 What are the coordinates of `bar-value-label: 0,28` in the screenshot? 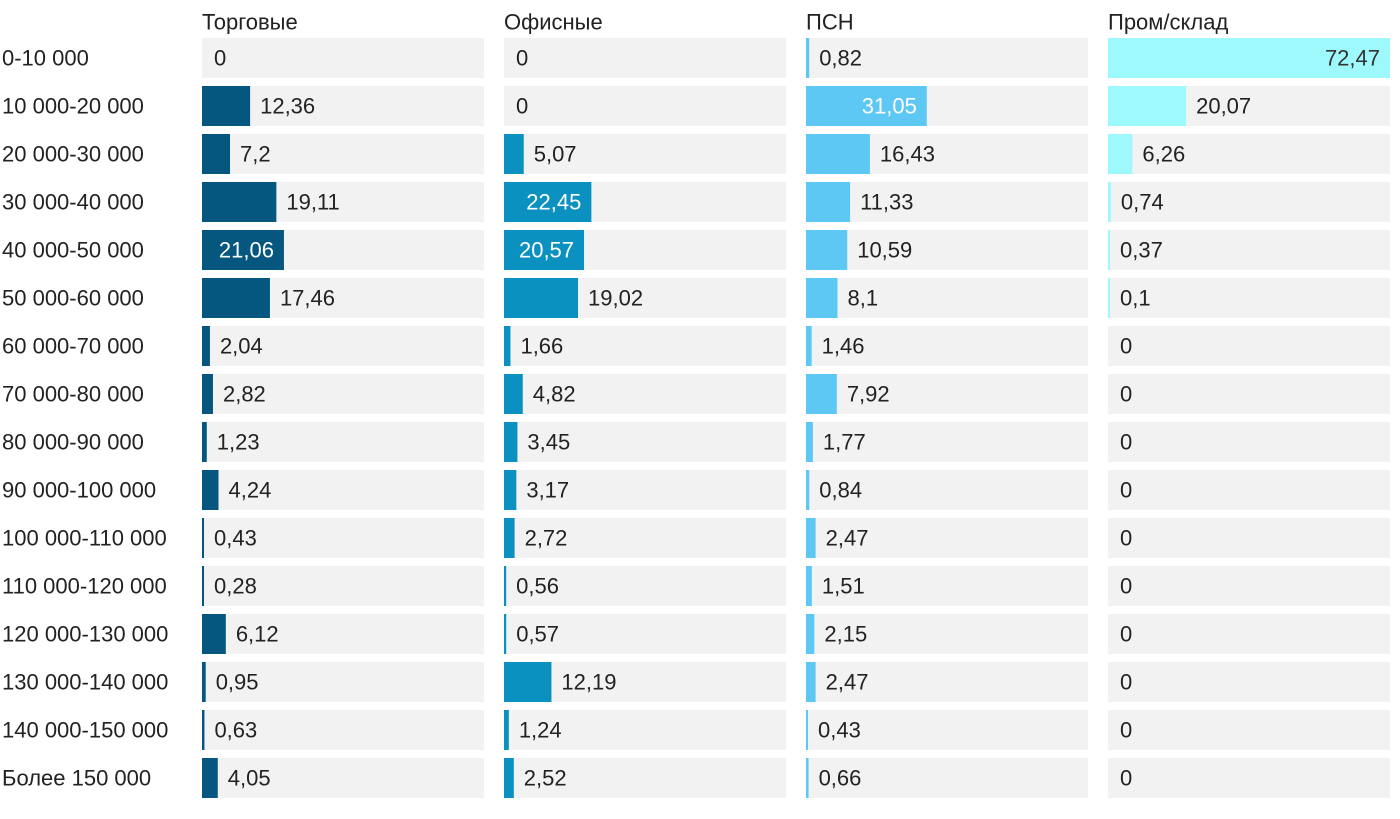 It's located at (235, 586).